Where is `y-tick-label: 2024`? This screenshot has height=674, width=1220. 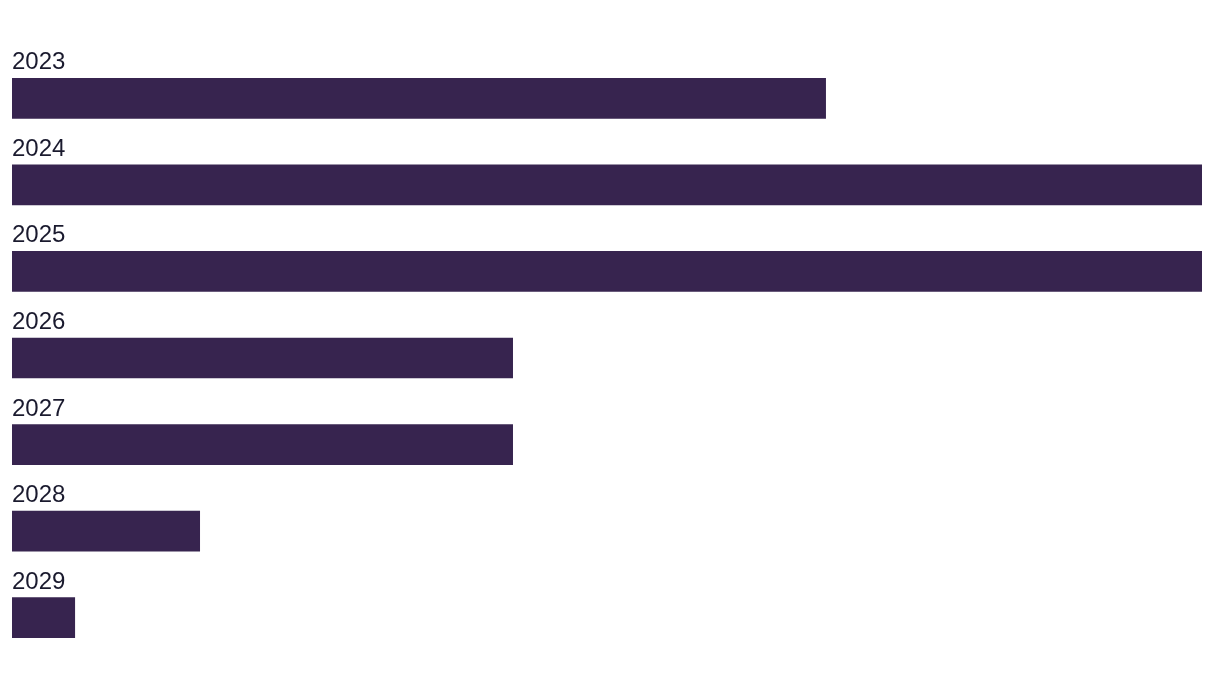
y-tick-label: 2024 is located at coordinates (39, 147).